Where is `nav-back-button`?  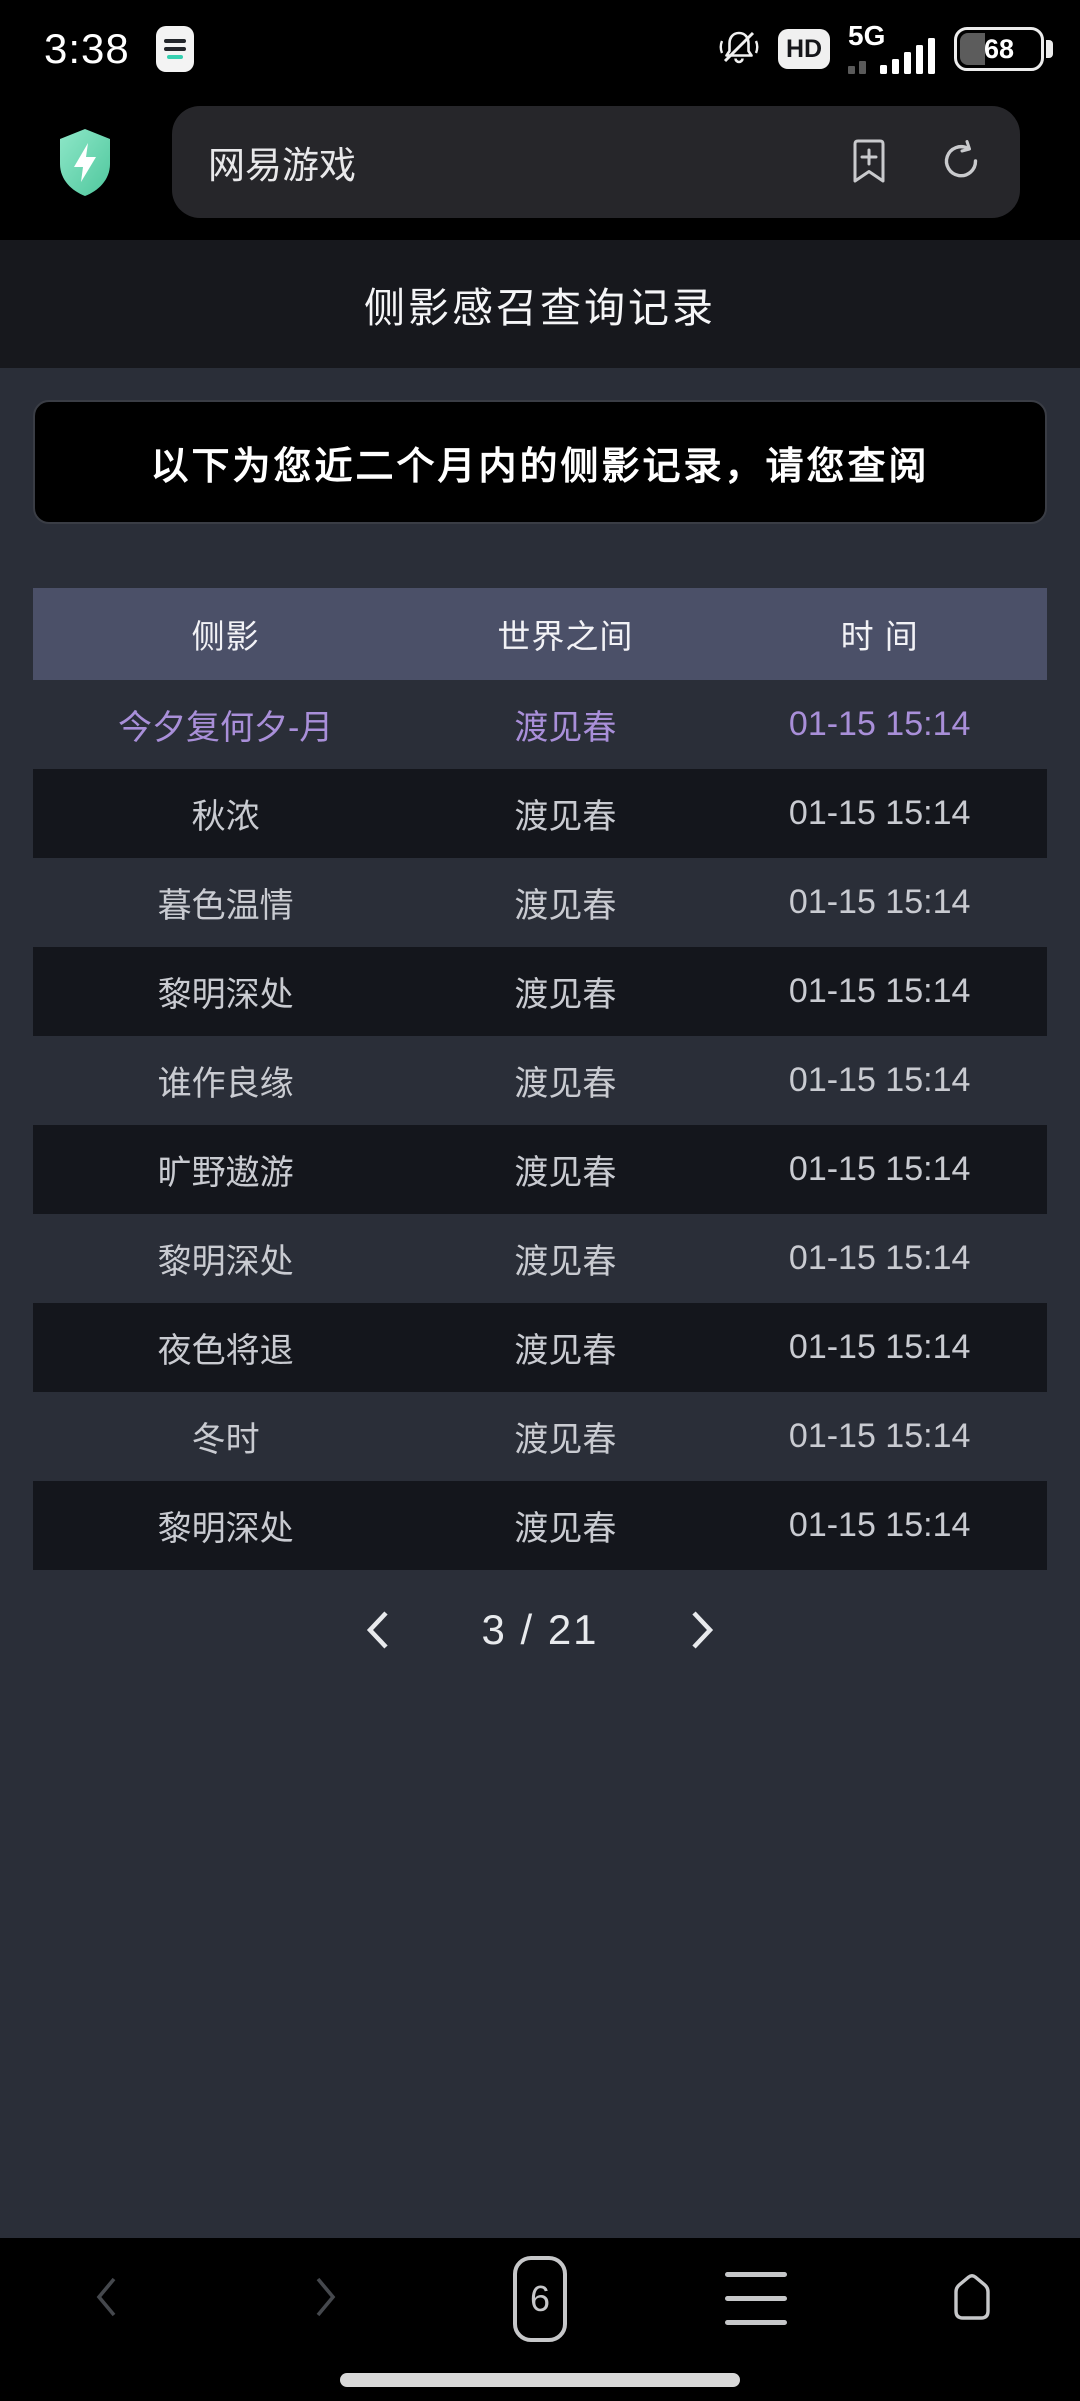
nav-back-button is located at coordinates (108, 2298).